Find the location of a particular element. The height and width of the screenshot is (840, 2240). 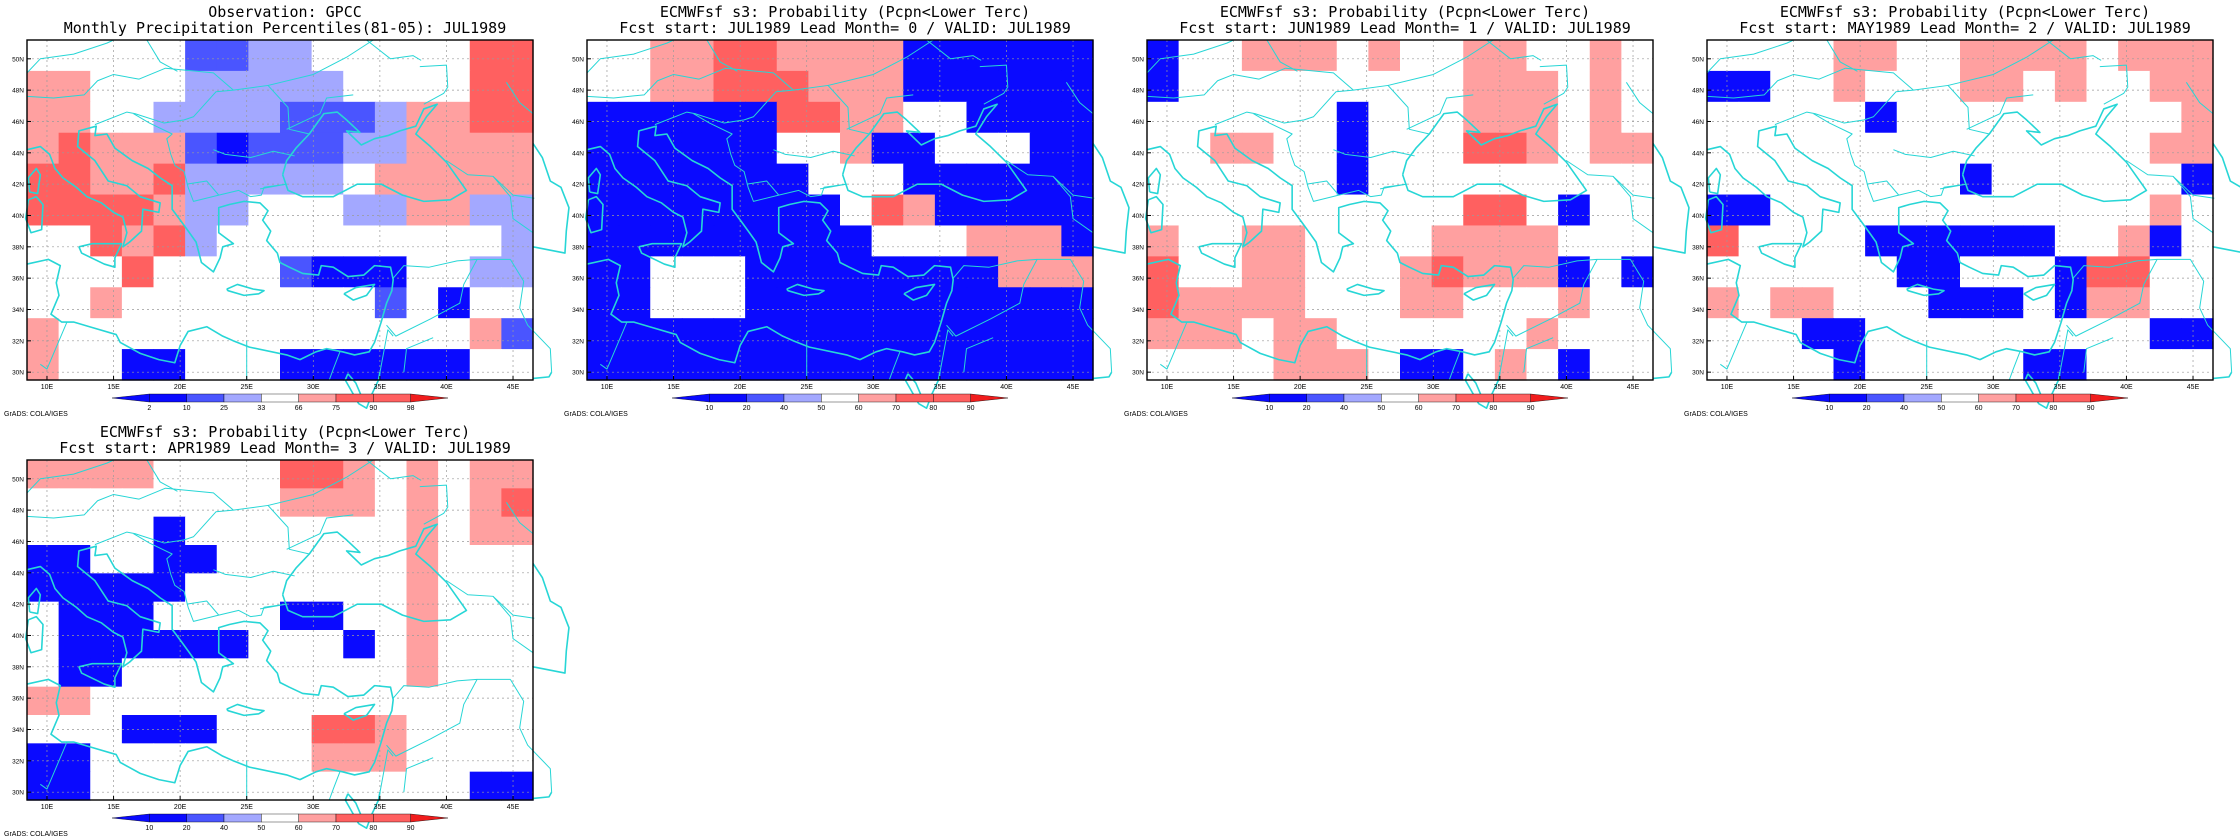

coastlines is located at coordinates (297, 644).